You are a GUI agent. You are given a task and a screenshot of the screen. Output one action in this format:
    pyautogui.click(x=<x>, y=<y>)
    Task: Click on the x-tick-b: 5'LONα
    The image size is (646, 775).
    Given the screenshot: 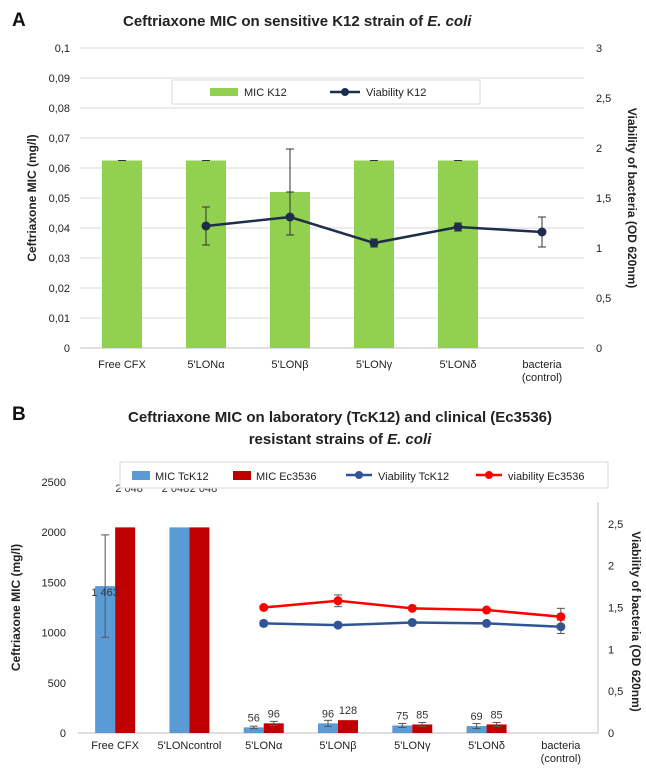 What is the action you would take?
    pyautogui.click(x=264, y=746)
    